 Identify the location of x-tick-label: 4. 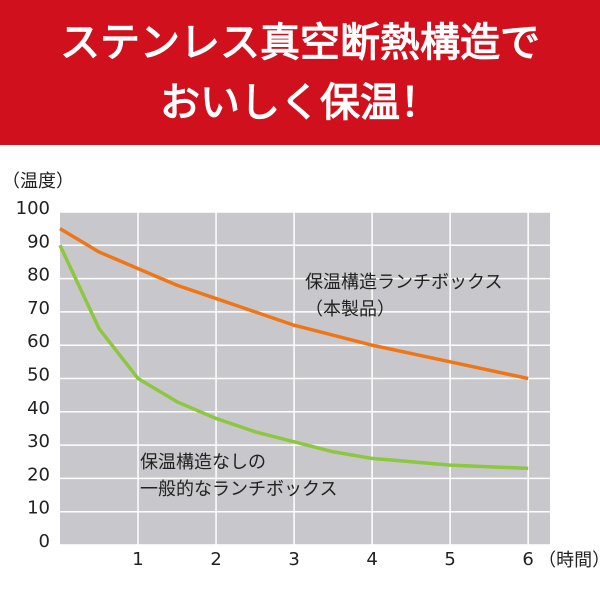
(371, 559).